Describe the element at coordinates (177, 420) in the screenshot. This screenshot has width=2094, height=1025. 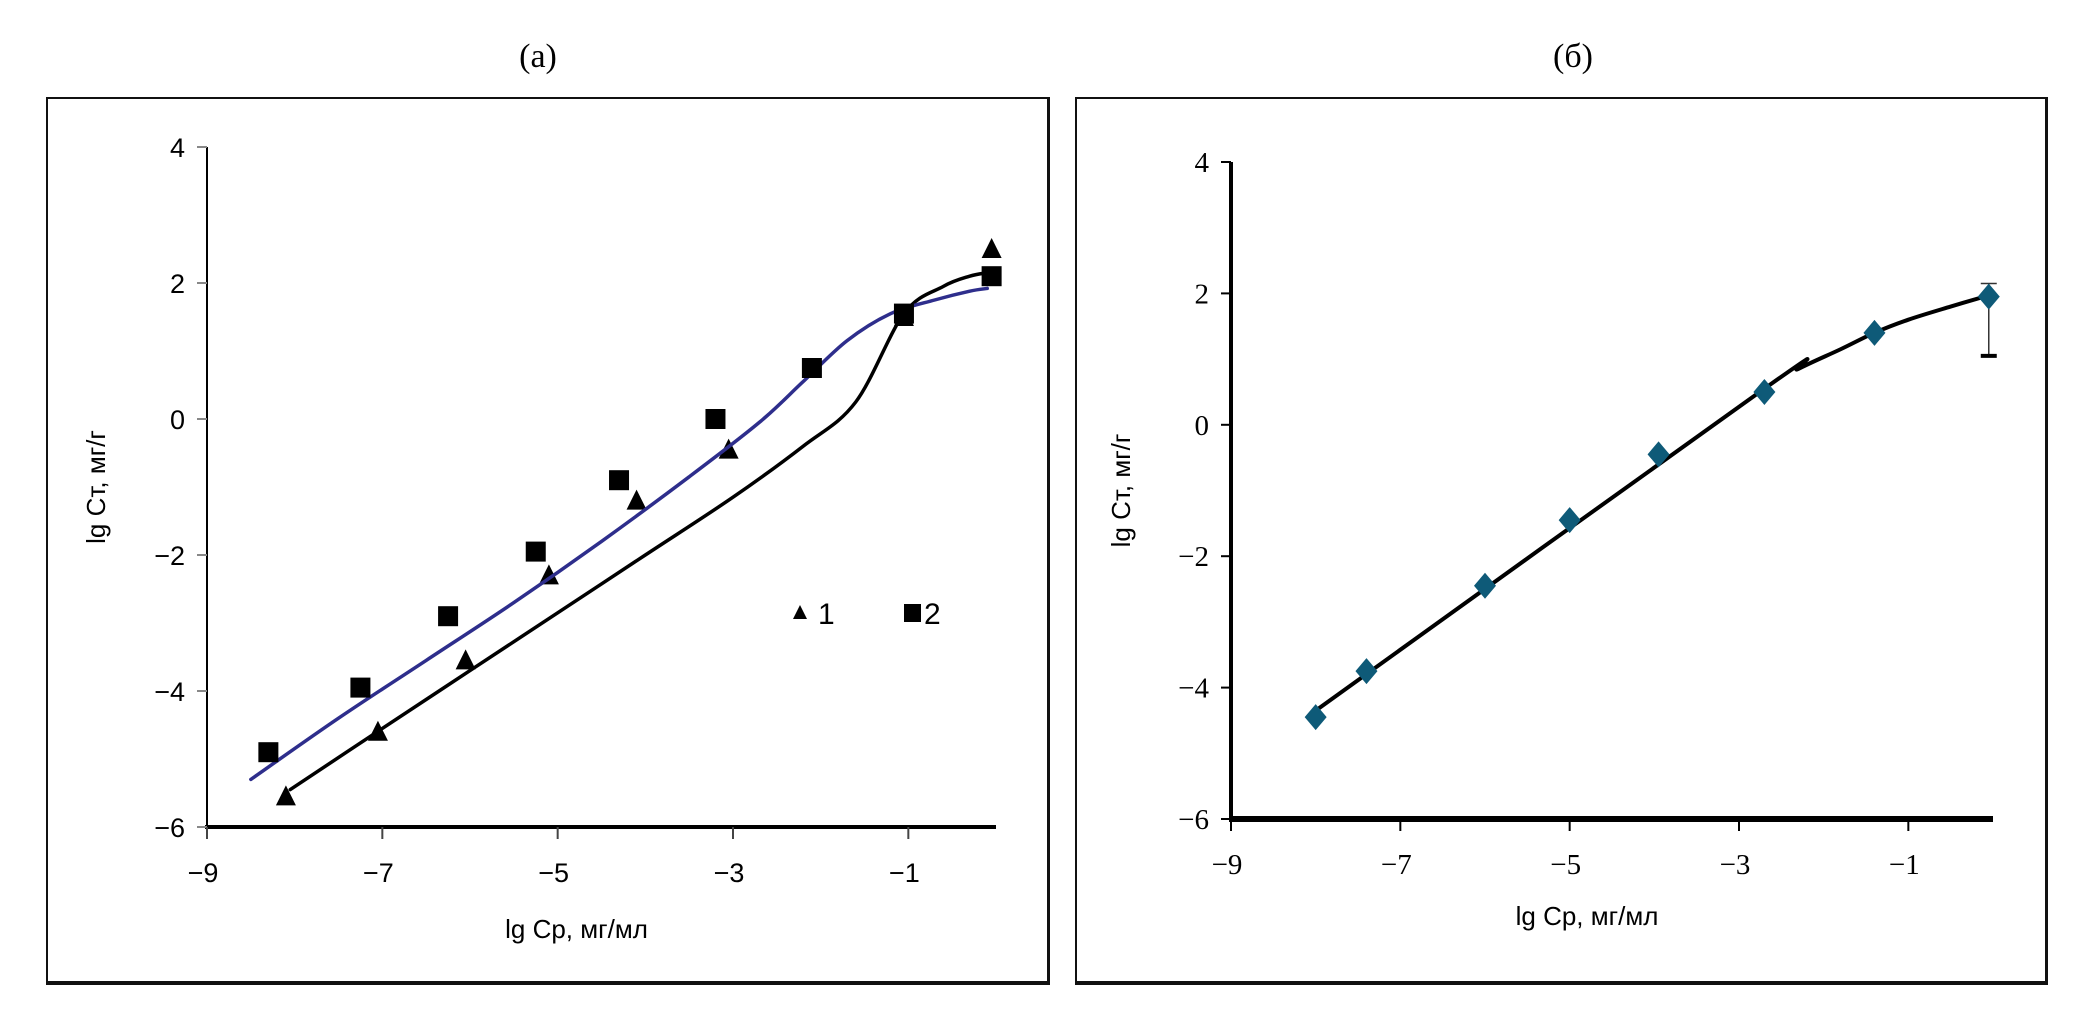
I see `panel-a-y-tick-label: 0` at that location.